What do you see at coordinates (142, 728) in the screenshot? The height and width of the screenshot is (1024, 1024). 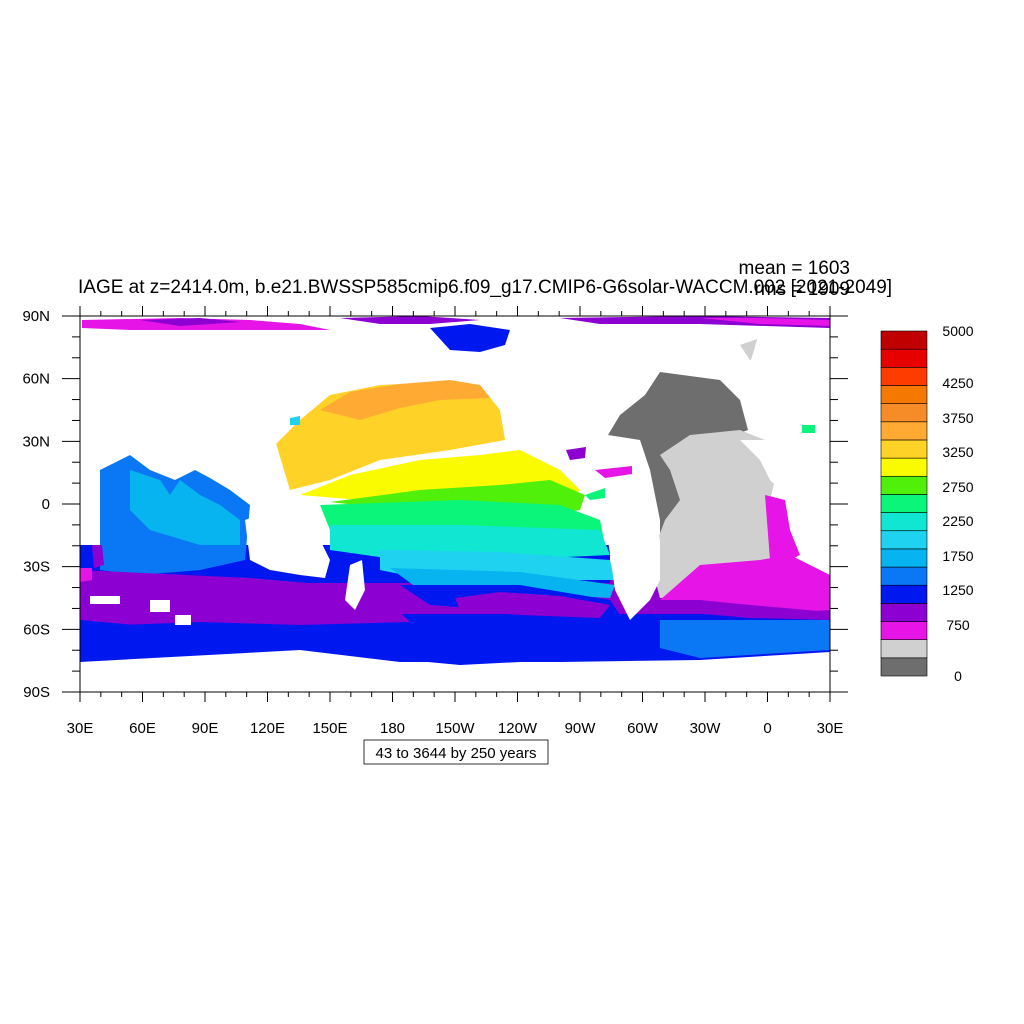 I see `x-tick-label: 60E` at bounding box center [142, 728].